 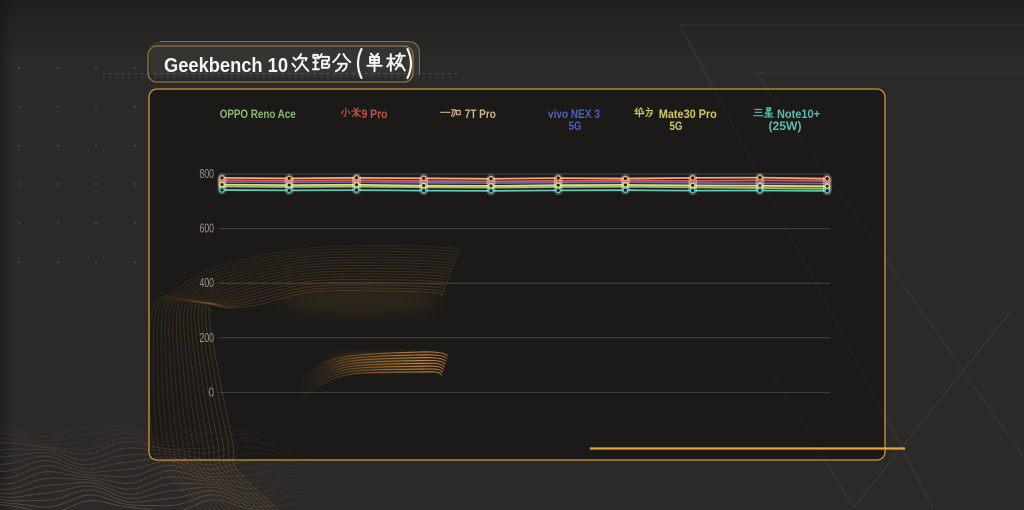 What do you see at coordinates (207, 337) in the screenshot?
I see `svg-text: 200` at bounding box center [207, 337].